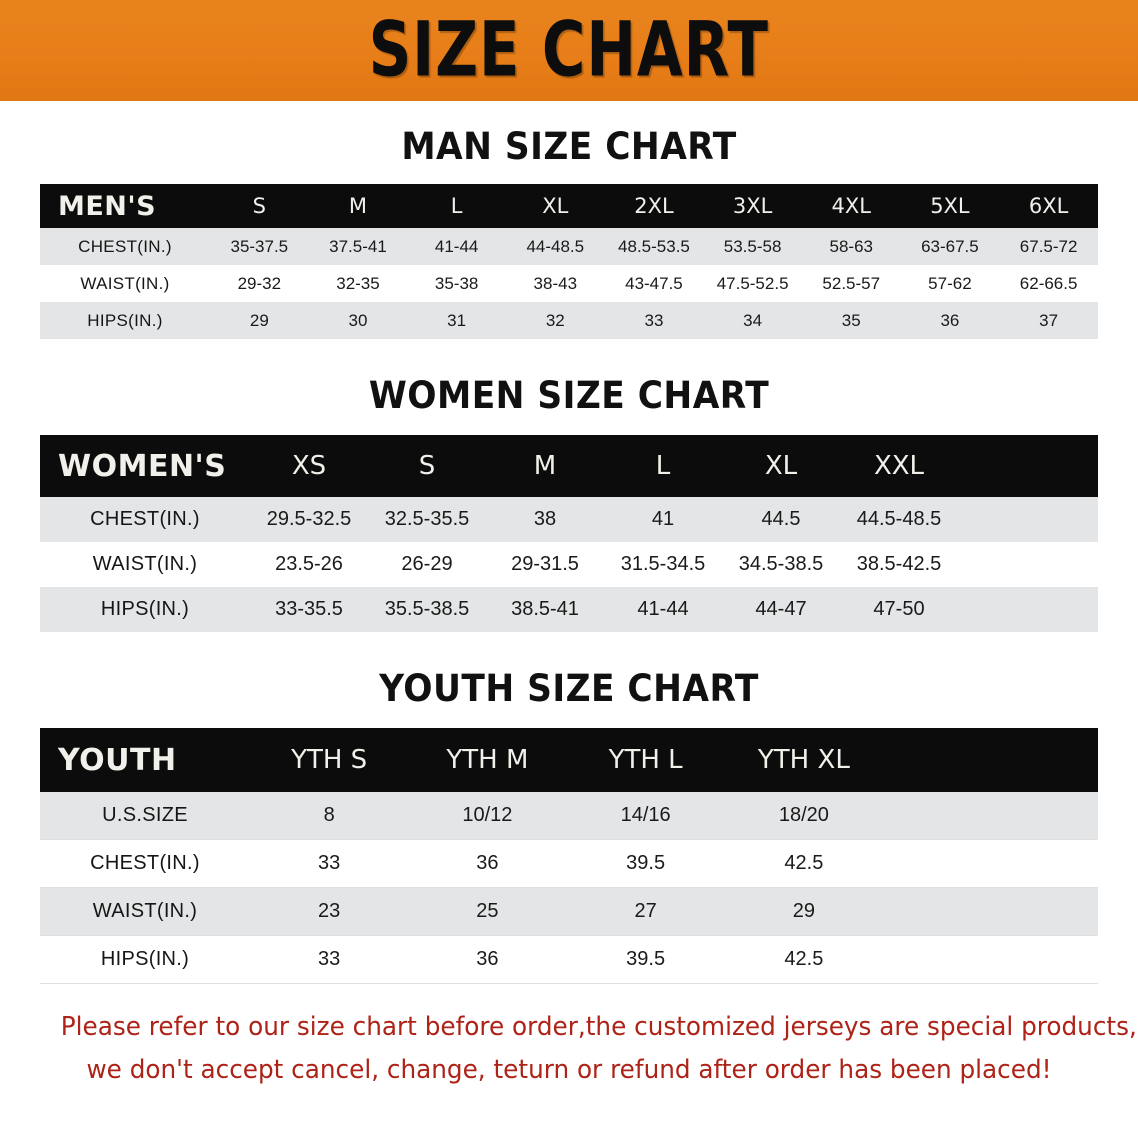  What do you see at coordinates (545, 564) in the screenshot?
I see `women-cell: 29-31.5` at bounding box center [545, 564].